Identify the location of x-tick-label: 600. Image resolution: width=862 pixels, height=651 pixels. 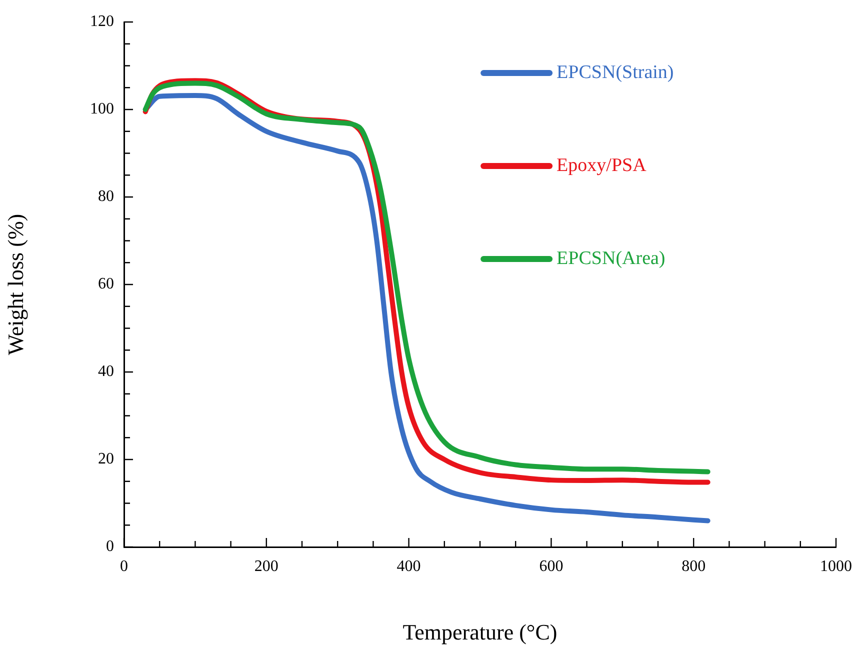
(551, 566).